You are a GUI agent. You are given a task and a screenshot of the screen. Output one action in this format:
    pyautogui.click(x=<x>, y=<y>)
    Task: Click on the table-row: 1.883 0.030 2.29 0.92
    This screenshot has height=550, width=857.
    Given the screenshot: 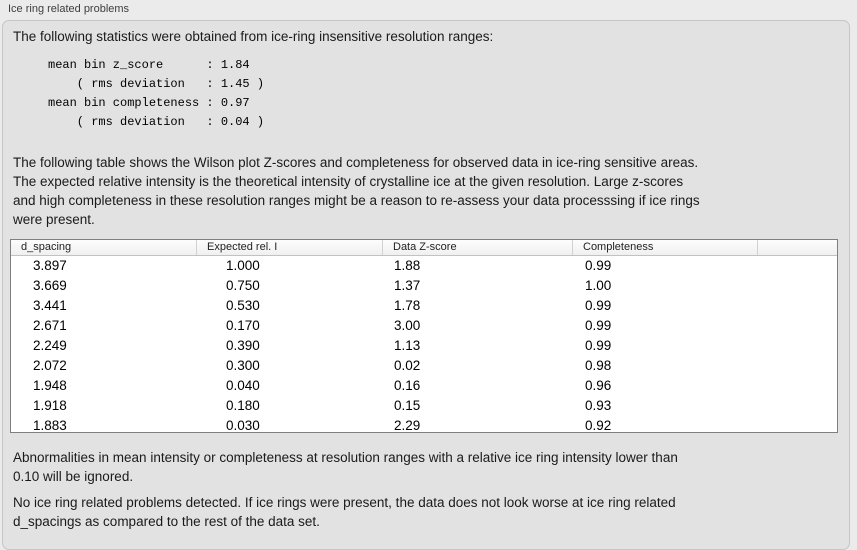 What is the action you would take?
    pyautogui.click(x=424, y=424)
    